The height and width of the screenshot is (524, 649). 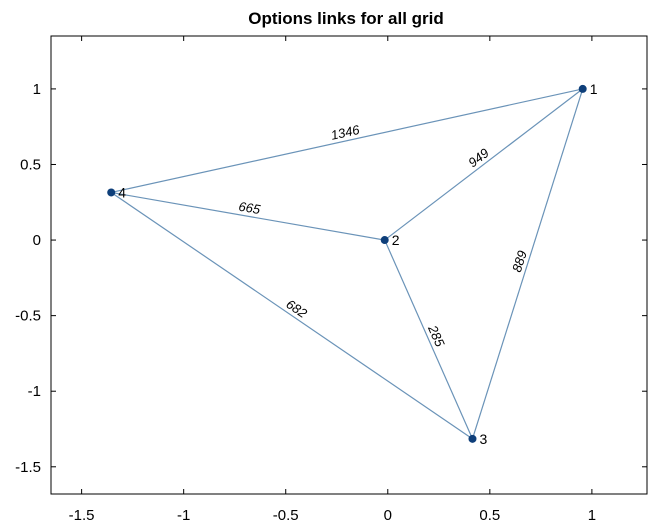 What do you see at coordinates (345, 132) in the screenshot?
I see `edge-weight-label: 1346` at bounding box center [345, 132].